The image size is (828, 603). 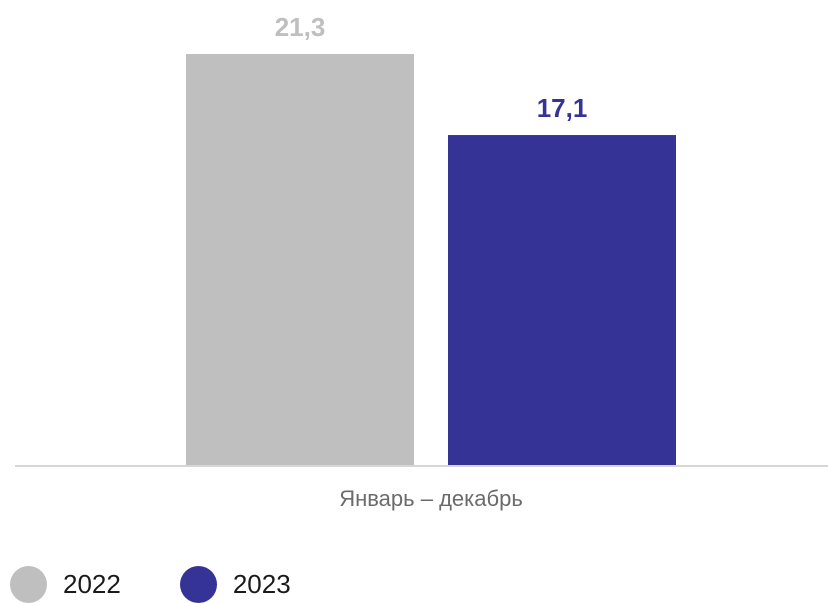 I want to click on legend-item-2023: 2023, so click(x=235, y=584).